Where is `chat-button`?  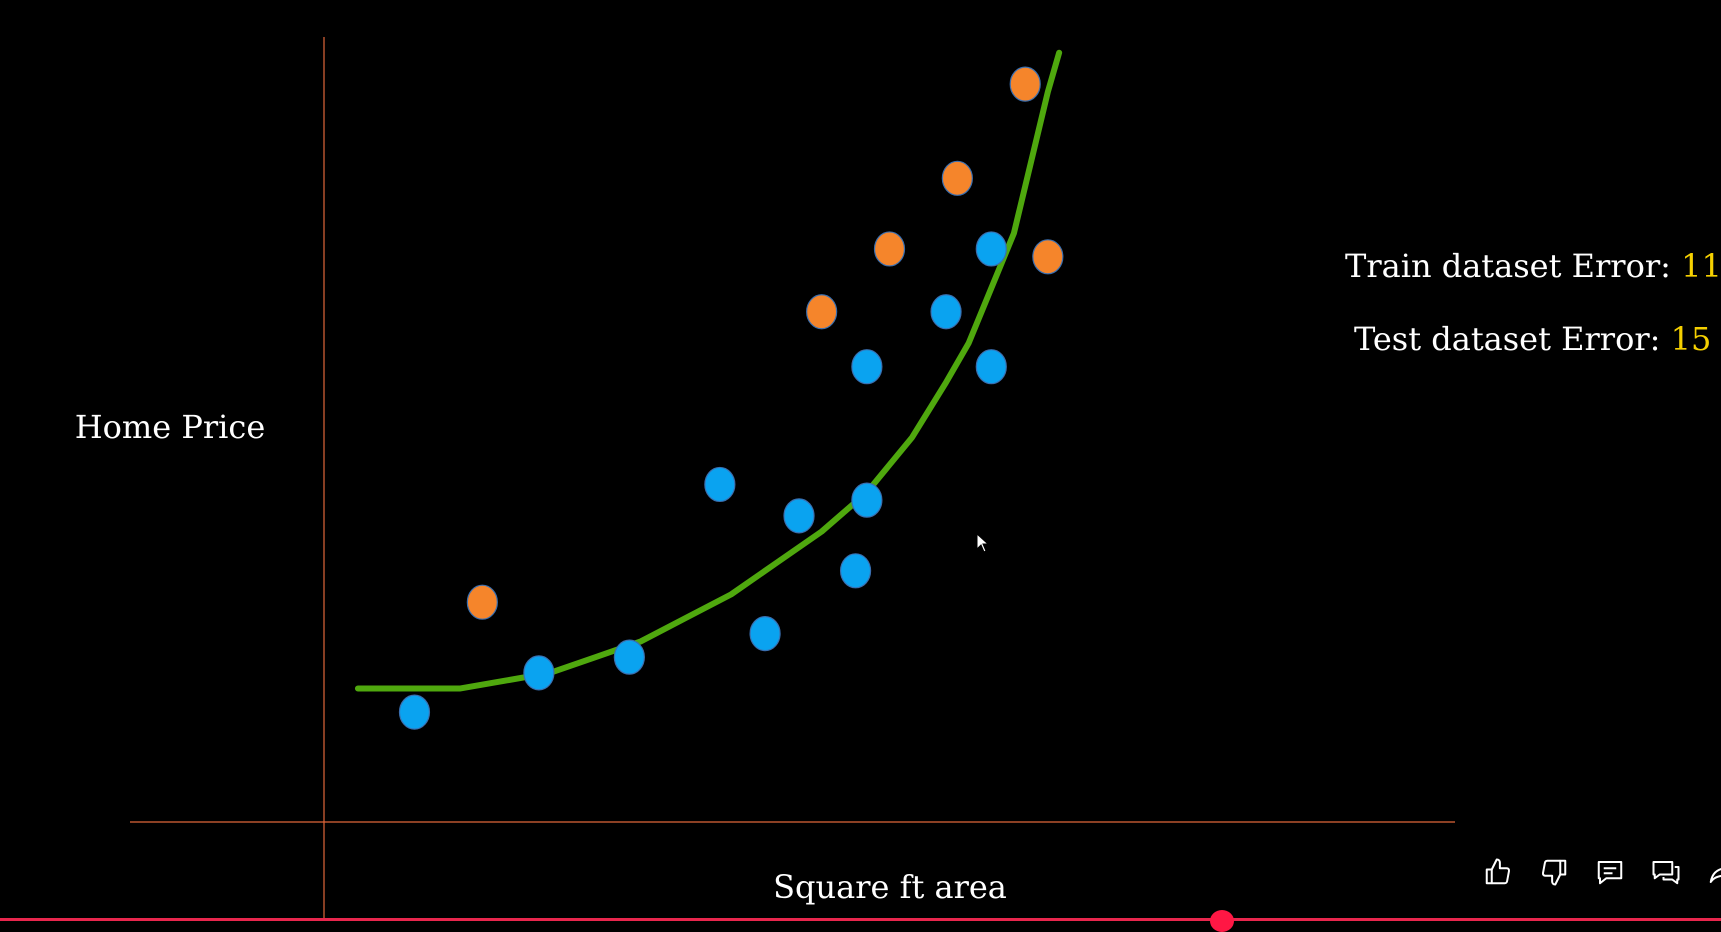 chat-button is located at coordinates (1666, 872).